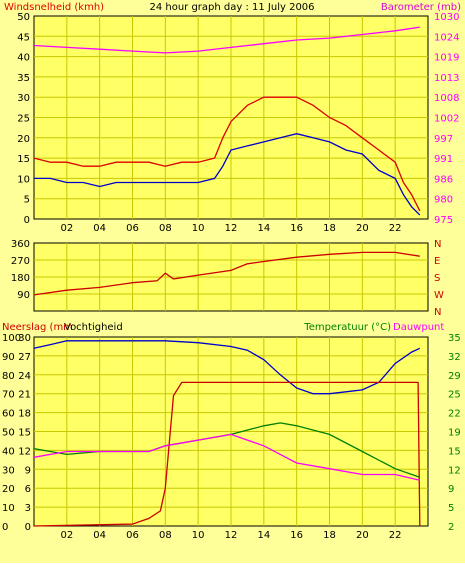 The image size is (465, 567). Describe the element at coordinates (24, 338) in the screenshot. I see `humidity-tick-label: 30` at that location.